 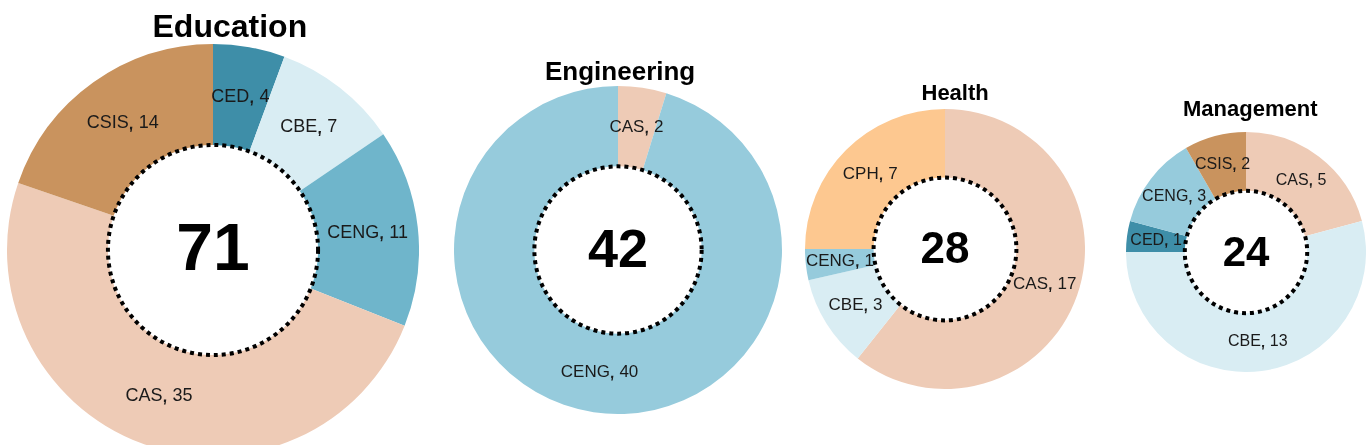 I want to click on text: 42, so click(x=618, y=247).